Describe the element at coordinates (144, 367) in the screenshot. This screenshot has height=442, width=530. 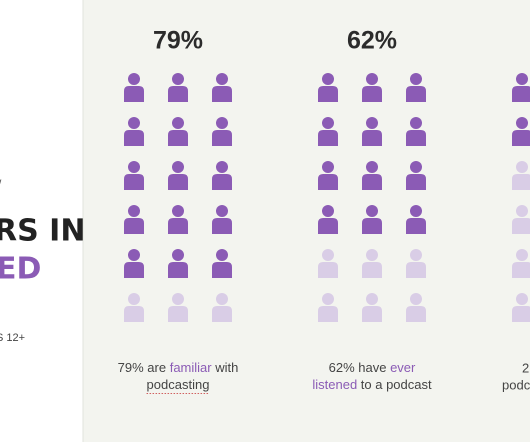
I see `caption-part: 79% are` at that location.